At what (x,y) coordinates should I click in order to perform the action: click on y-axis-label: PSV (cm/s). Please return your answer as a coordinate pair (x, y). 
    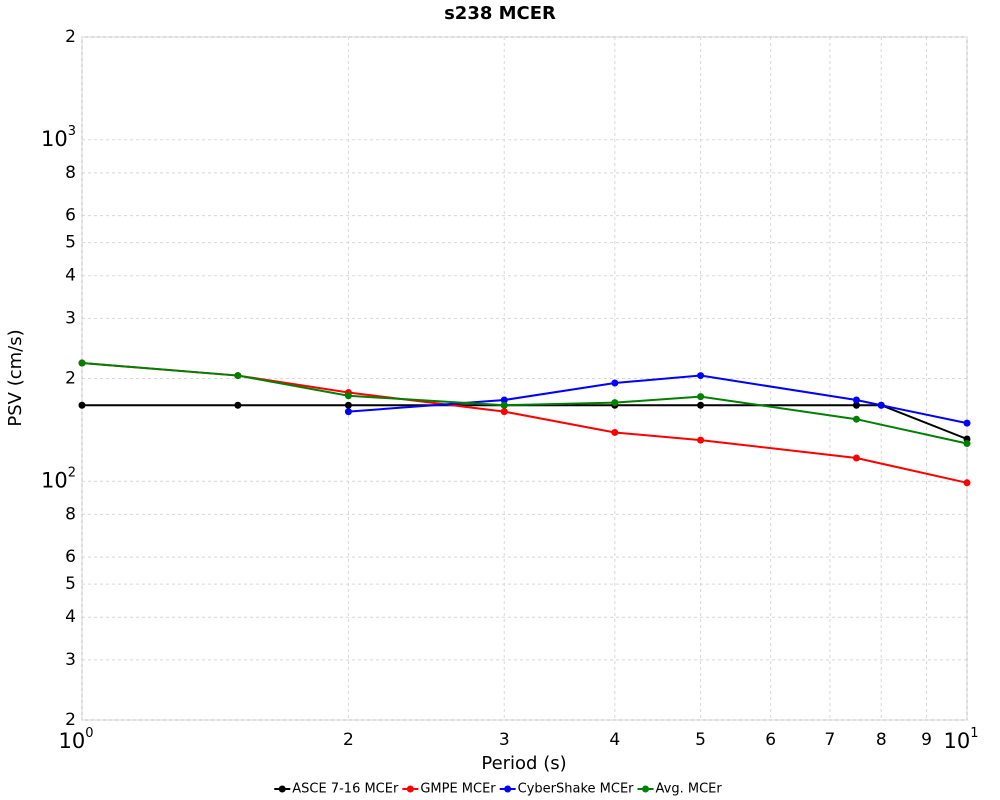
    Looking at the image, I should click on (15, 377).